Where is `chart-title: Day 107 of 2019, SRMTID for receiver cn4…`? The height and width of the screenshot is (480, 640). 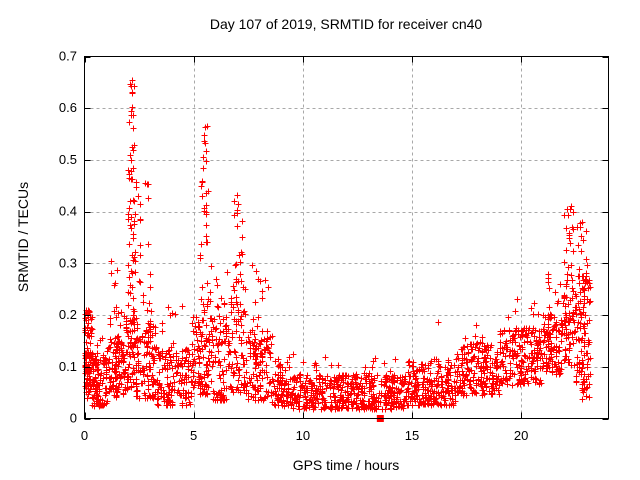 chart-title: Day 107 of 2019, SRMTID for receiver cn4… is located at coordinates (346, 24).